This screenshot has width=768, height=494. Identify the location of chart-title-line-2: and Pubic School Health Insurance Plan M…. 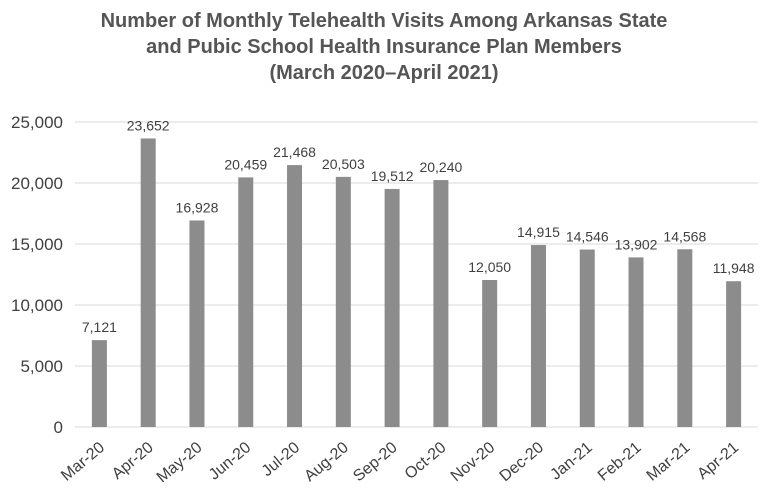
(384, 47).